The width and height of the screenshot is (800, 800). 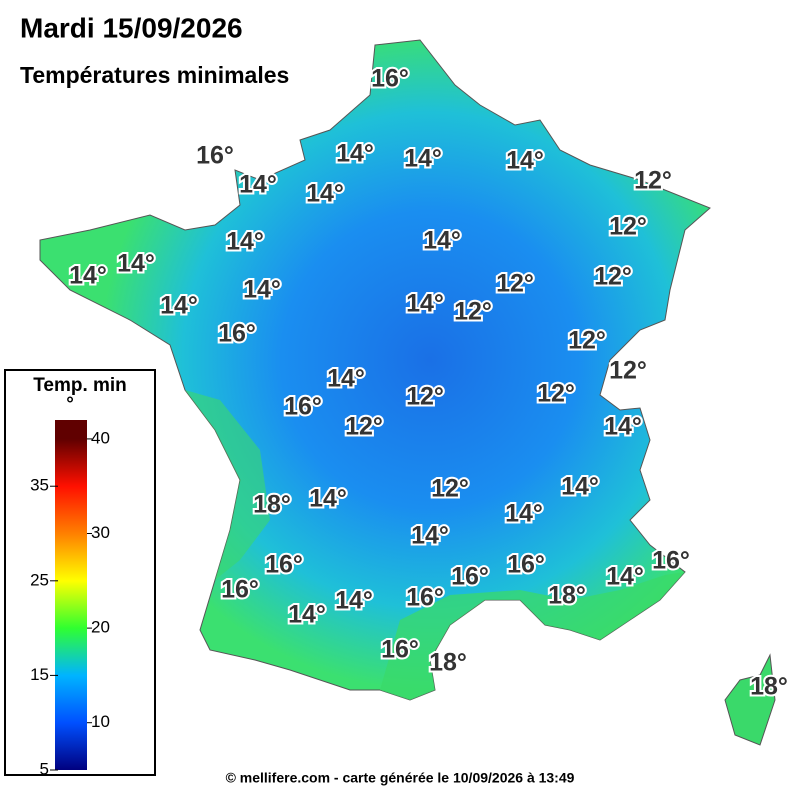 What do you see at coordinates (100, 627) in the screenshot?
I see `legend-tick-label: 20` at bounding box center [100, 627].